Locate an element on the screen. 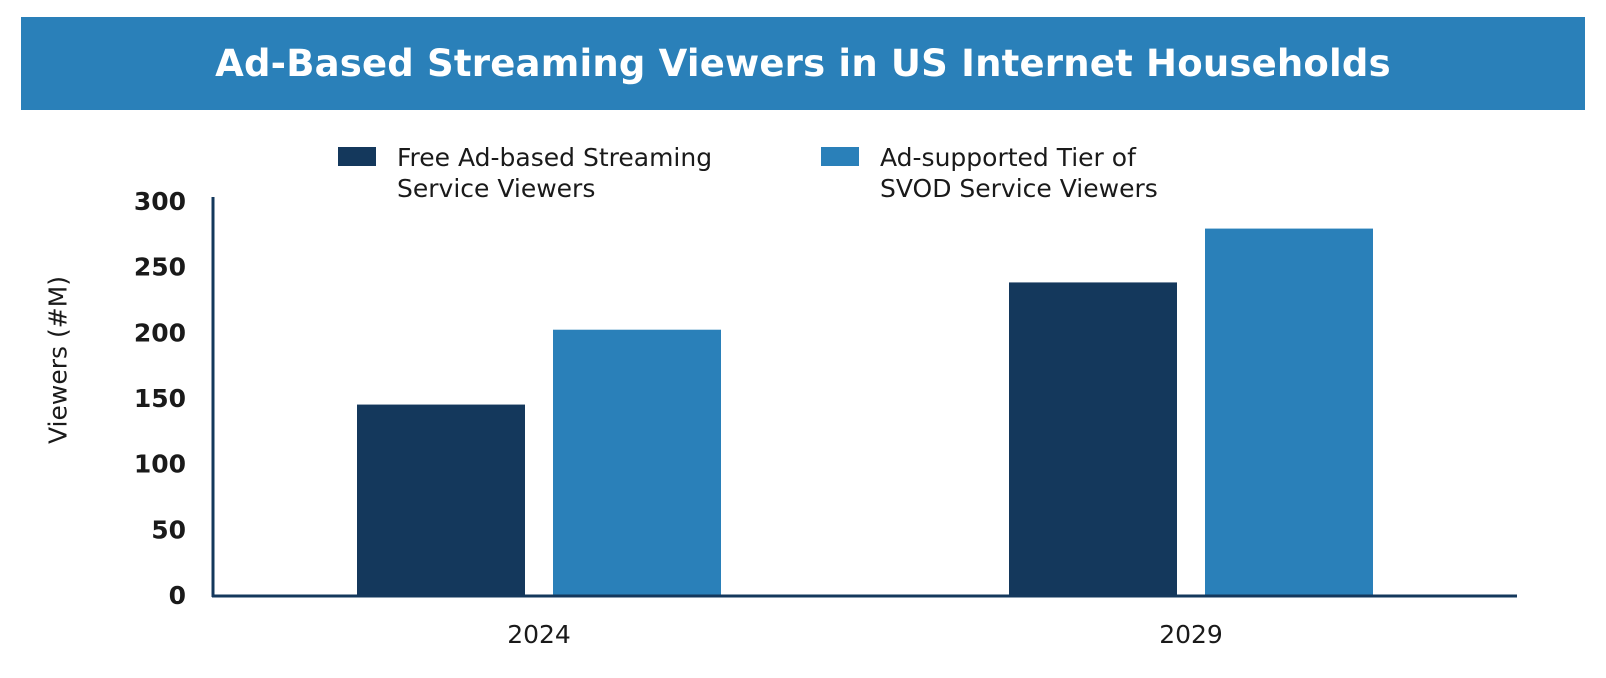 This screenshot has height=678, width=1606. y-tick-label-50: 50 is located at coordinates (168, 529).